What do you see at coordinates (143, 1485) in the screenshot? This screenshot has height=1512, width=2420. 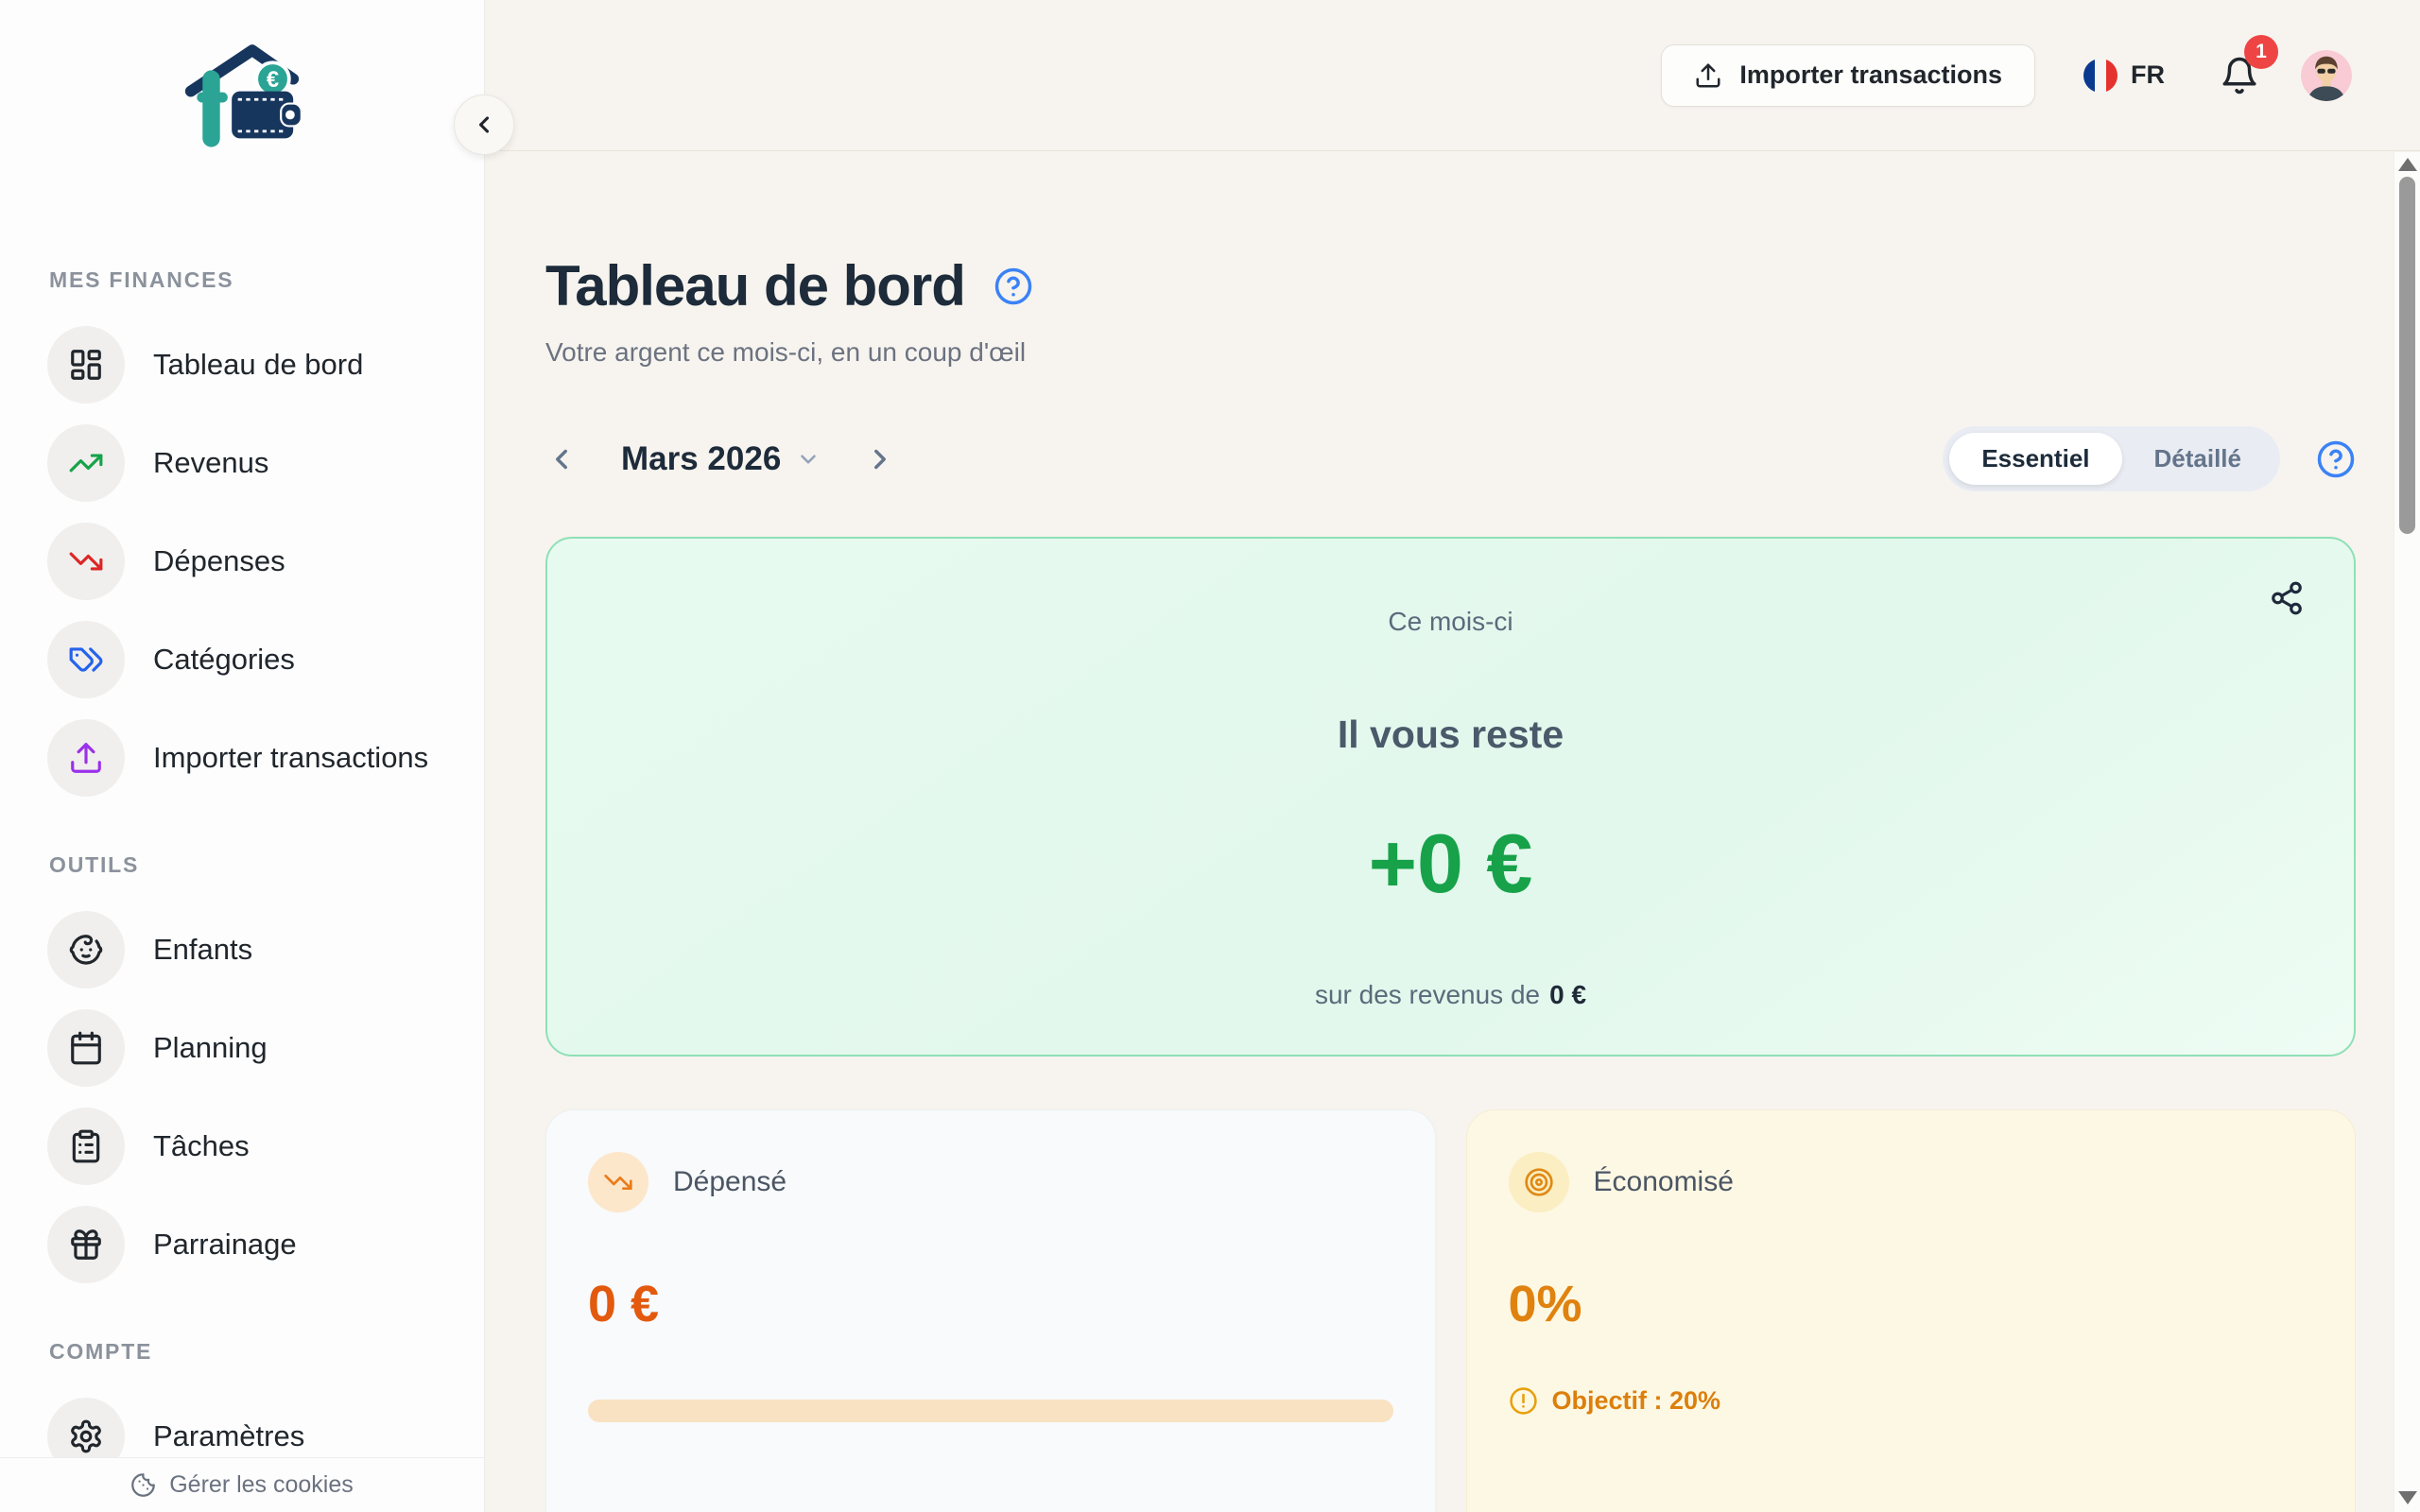 I see `cookie-icon` at bounding box center [143, 1485].